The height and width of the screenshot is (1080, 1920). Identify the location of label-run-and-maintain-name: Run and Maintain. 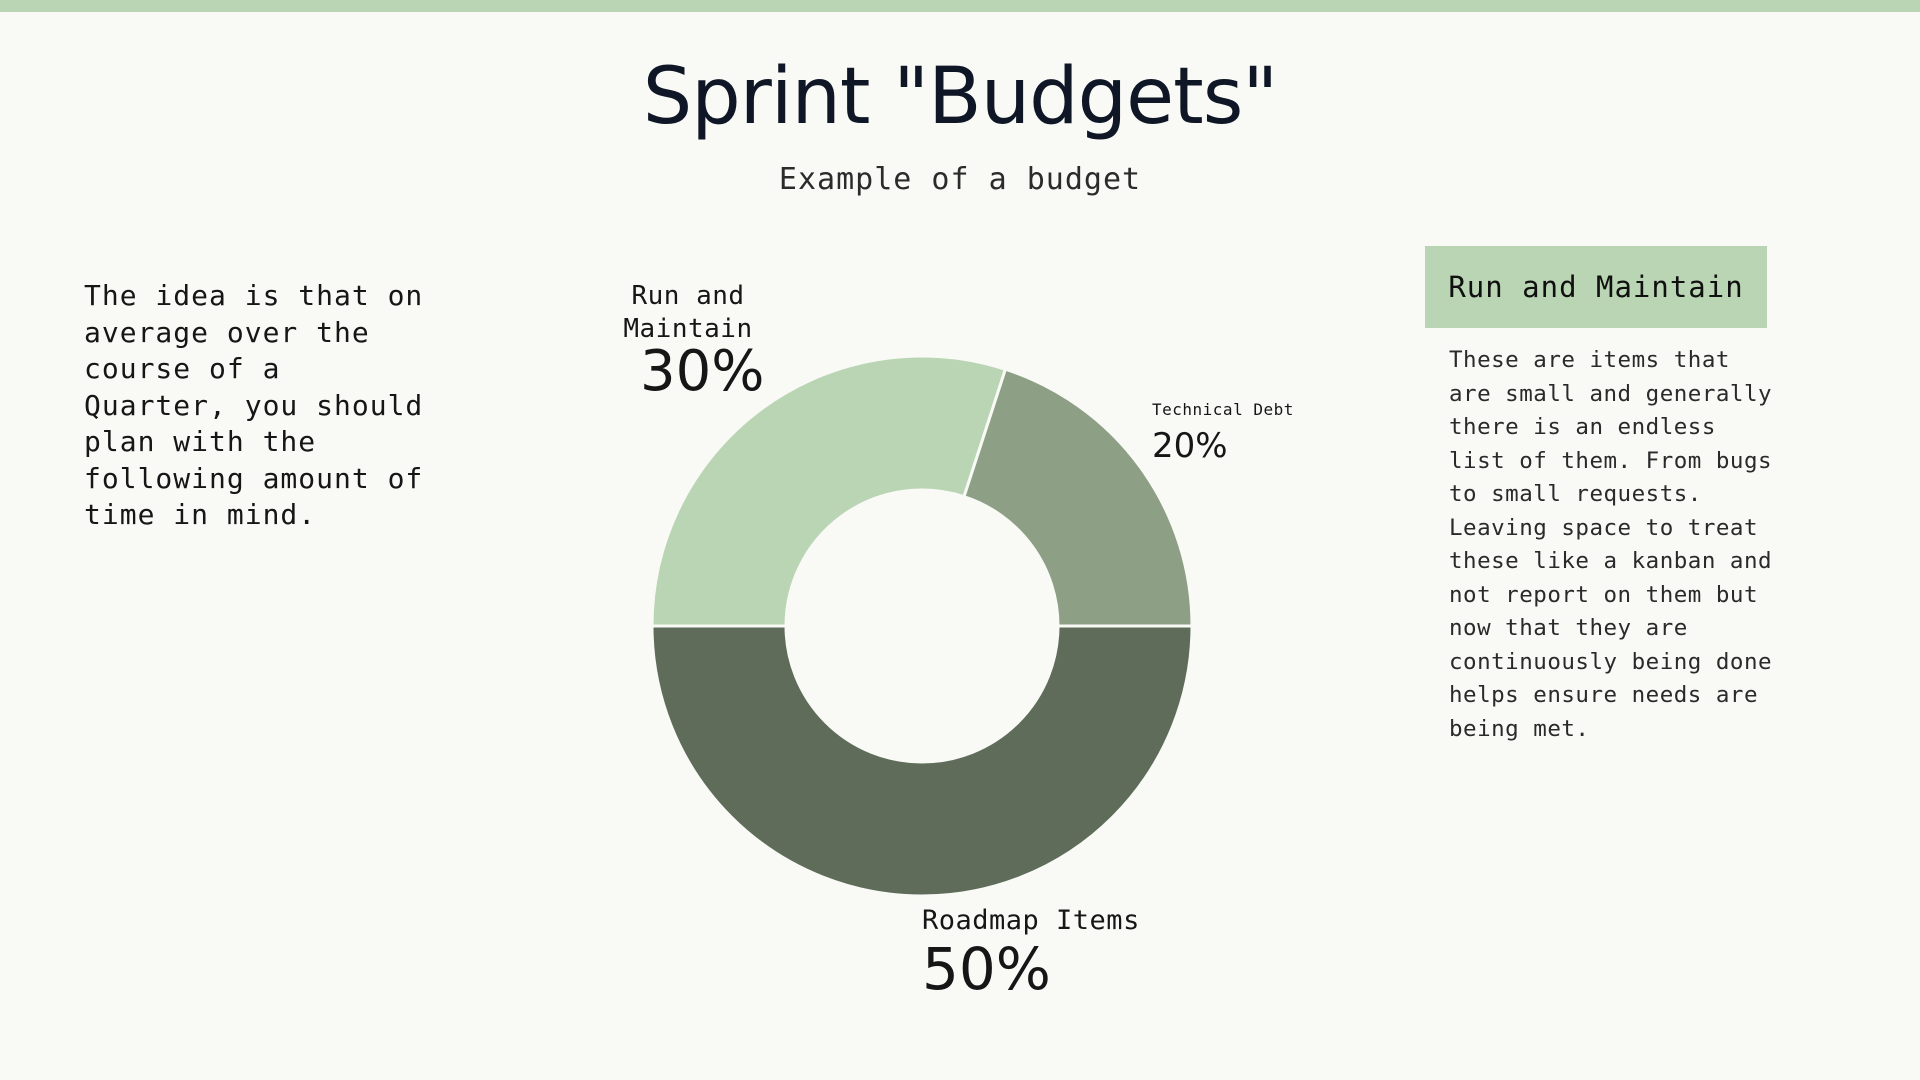
(688, 312).